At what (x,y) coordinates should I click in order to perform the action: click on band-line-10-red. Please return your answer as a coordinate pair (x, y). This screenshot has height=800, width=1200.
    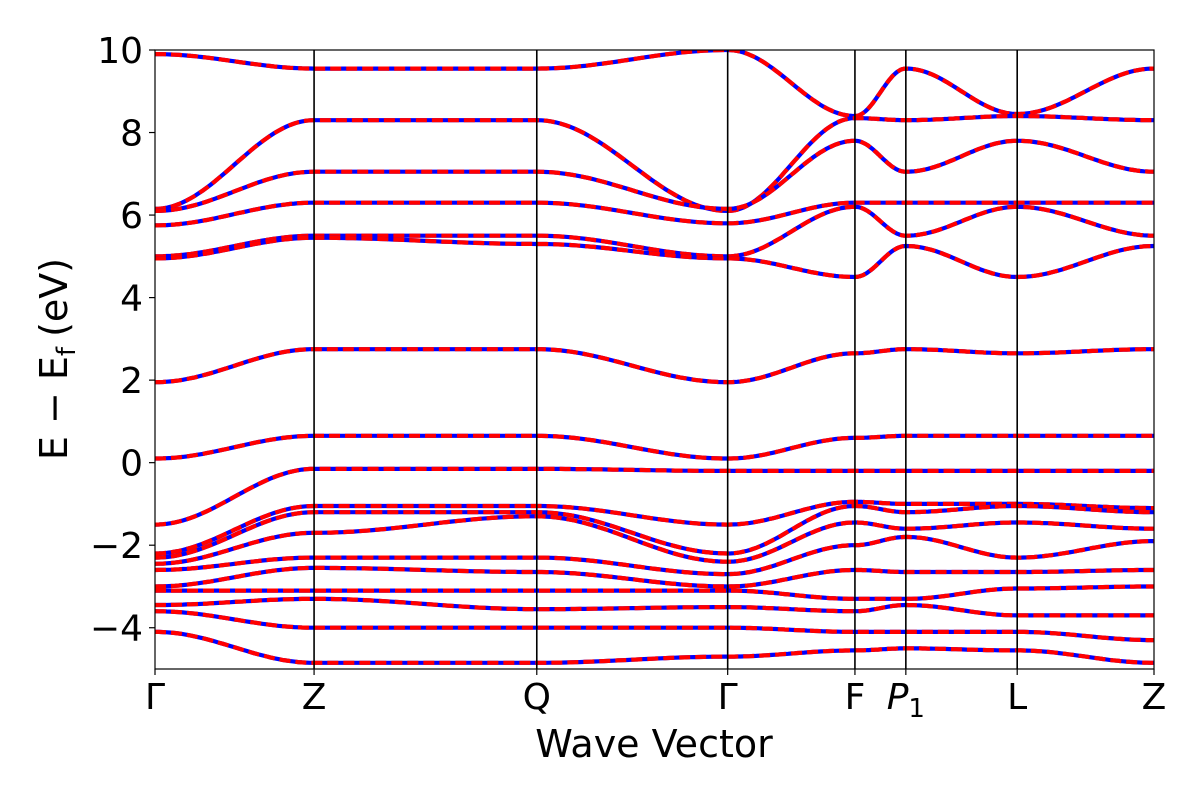
    Looking at the image, I should click on (654, 531).